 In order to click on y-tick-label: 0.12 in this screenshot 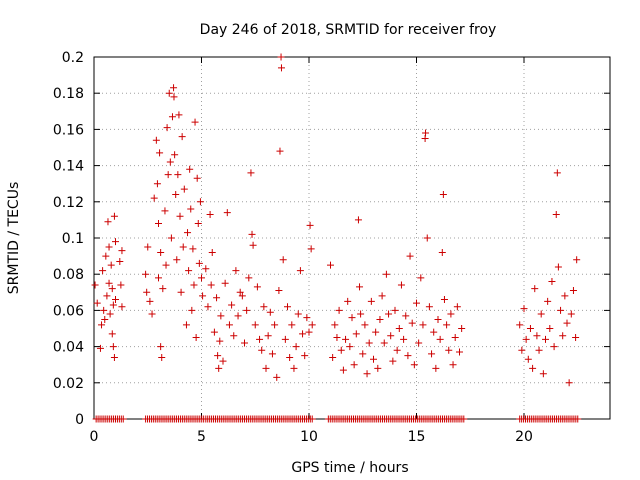, I will do `click(68, 203)`.